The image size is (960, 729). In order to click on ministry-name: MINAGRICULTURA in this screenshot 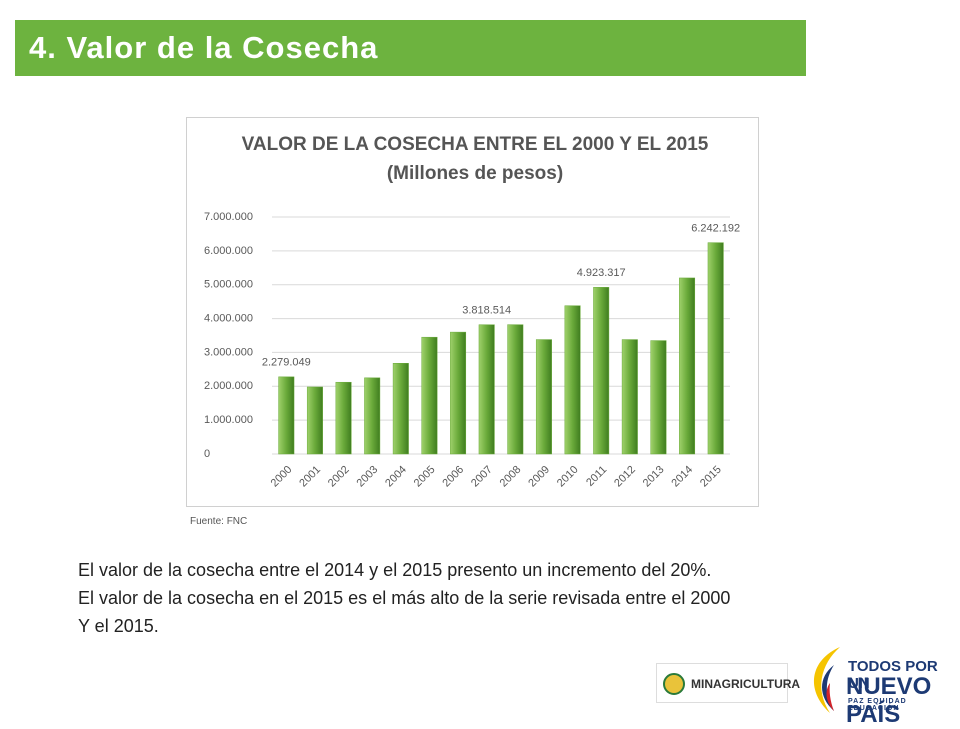, I will do `click(746, 684)`.